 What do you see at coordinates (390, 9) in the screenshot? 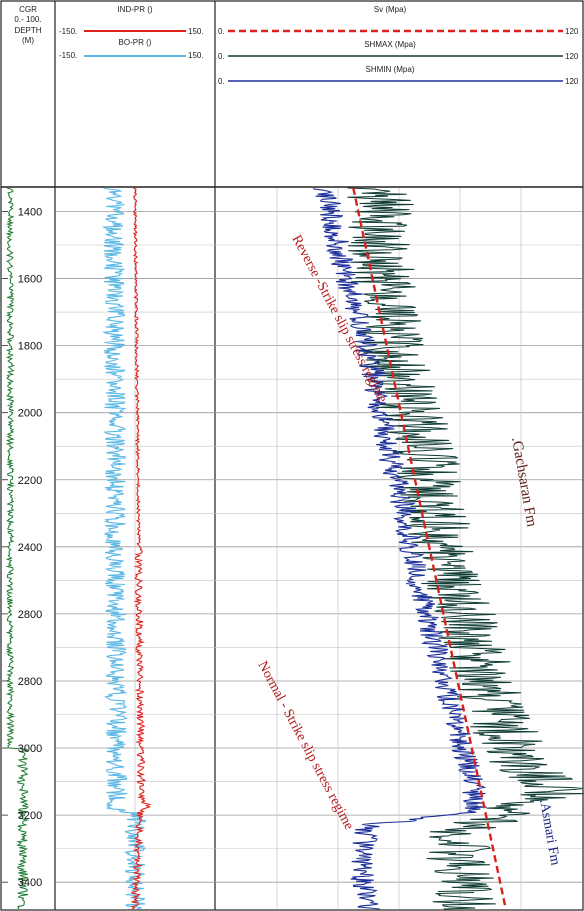
I see `sv-header-name: Sv (Mpa)` at bounding box center [390, 9].